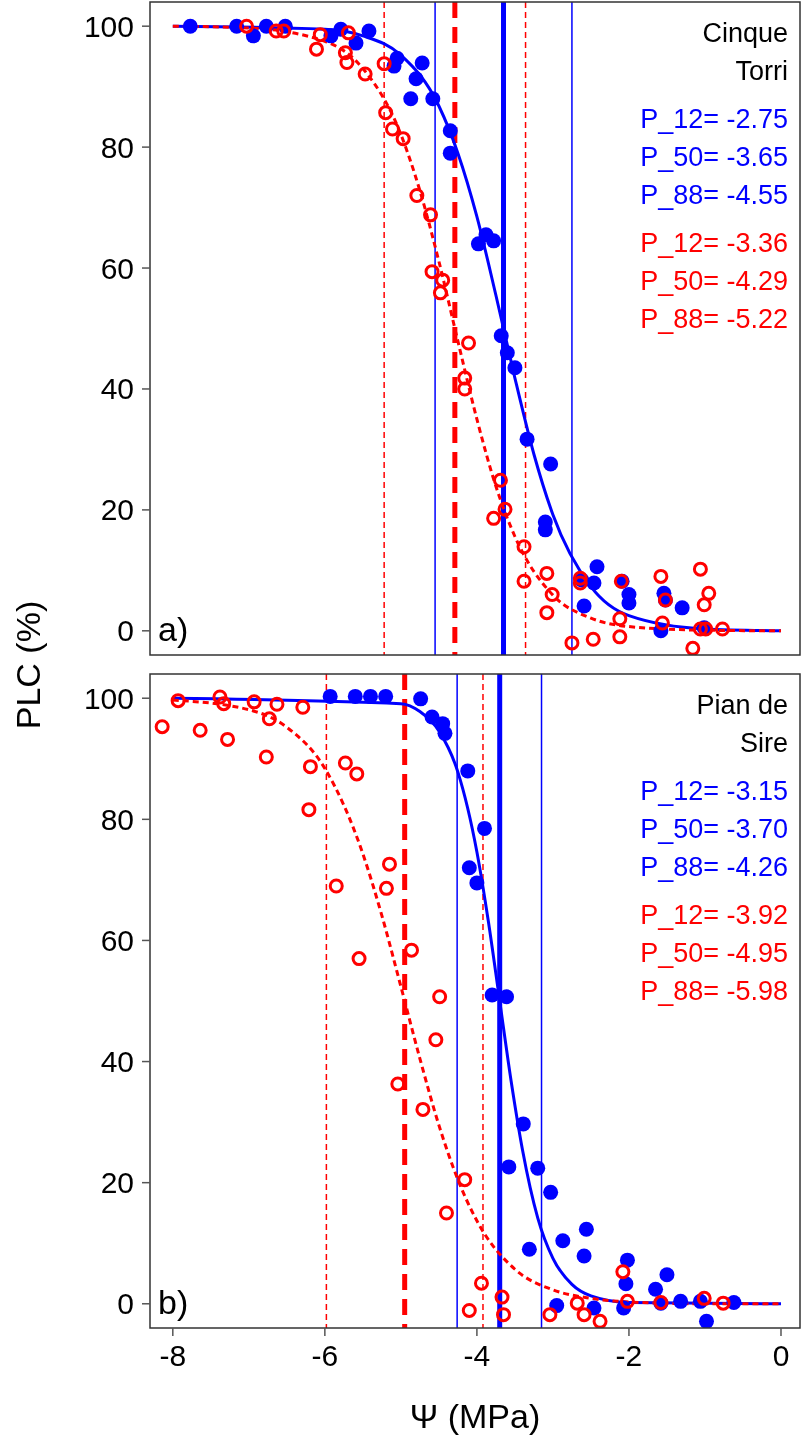  What do you see at coordinates (108, 698) in the screenshot?
I see `y-tick-label: 100` at bounding box center [108, 698].